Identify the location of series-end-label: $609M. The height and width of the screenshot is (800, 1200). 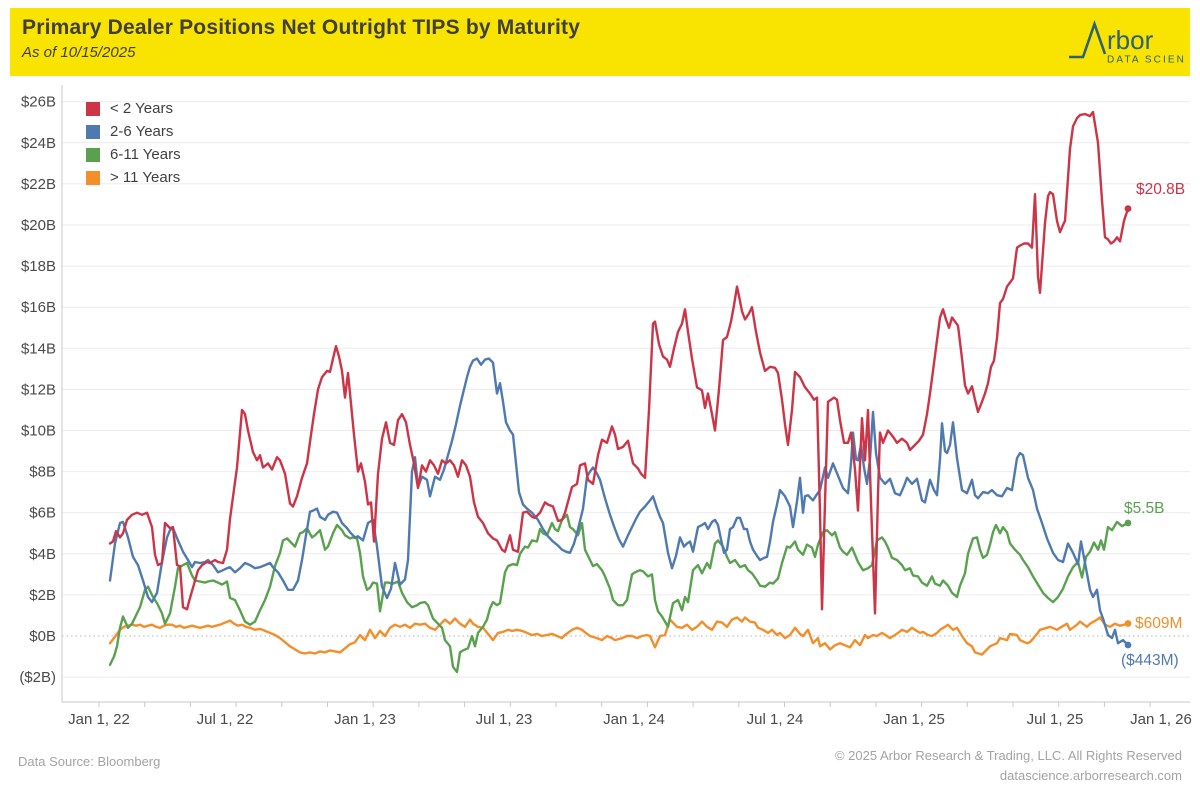
(1158, 623).